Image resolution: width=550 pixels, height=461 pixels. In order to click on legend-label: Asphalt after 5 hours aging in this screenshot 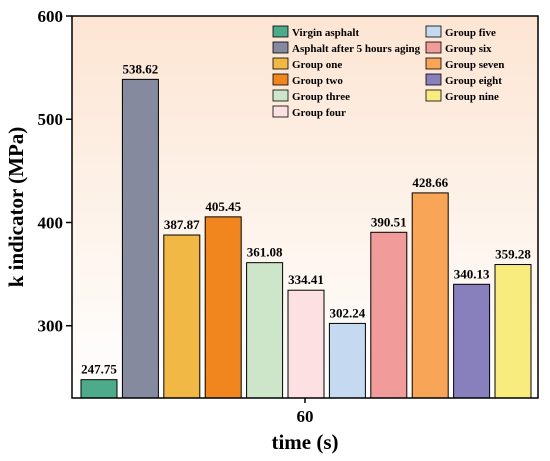, I will do `click(356, 49)`.